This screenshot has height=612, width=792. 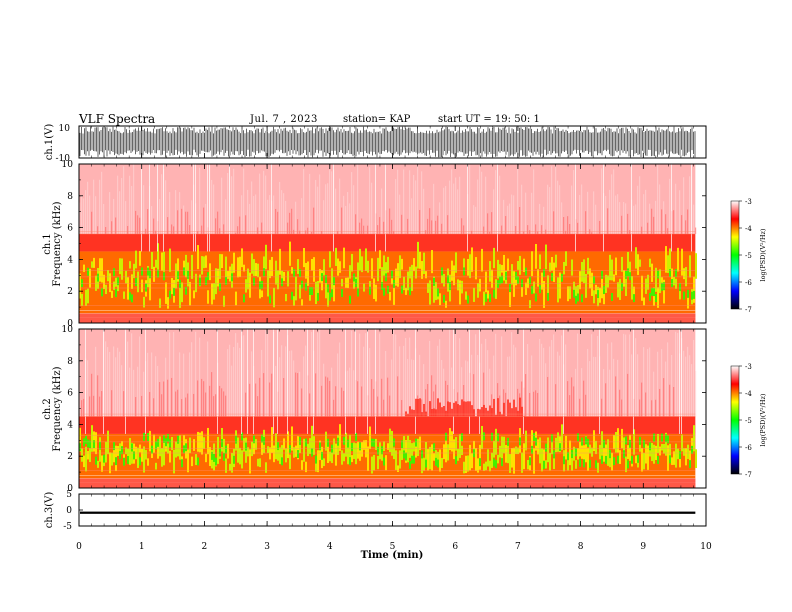 What do you see at coordinates (330, 547) in the screenshot?
I see `xtick-label: 4` at bounding box center [330, 547].